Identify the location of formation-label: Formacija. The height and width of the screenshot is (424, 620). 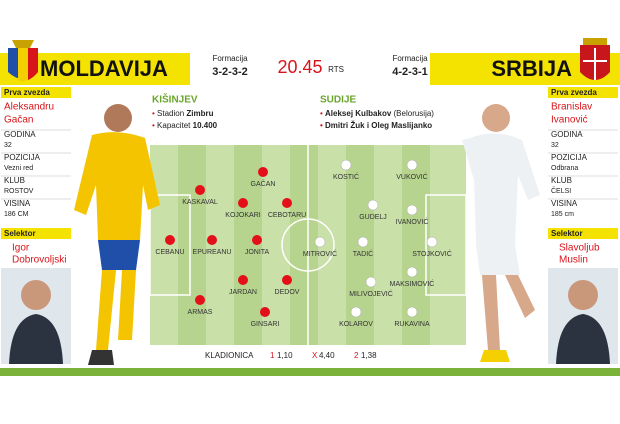
(410, 58).